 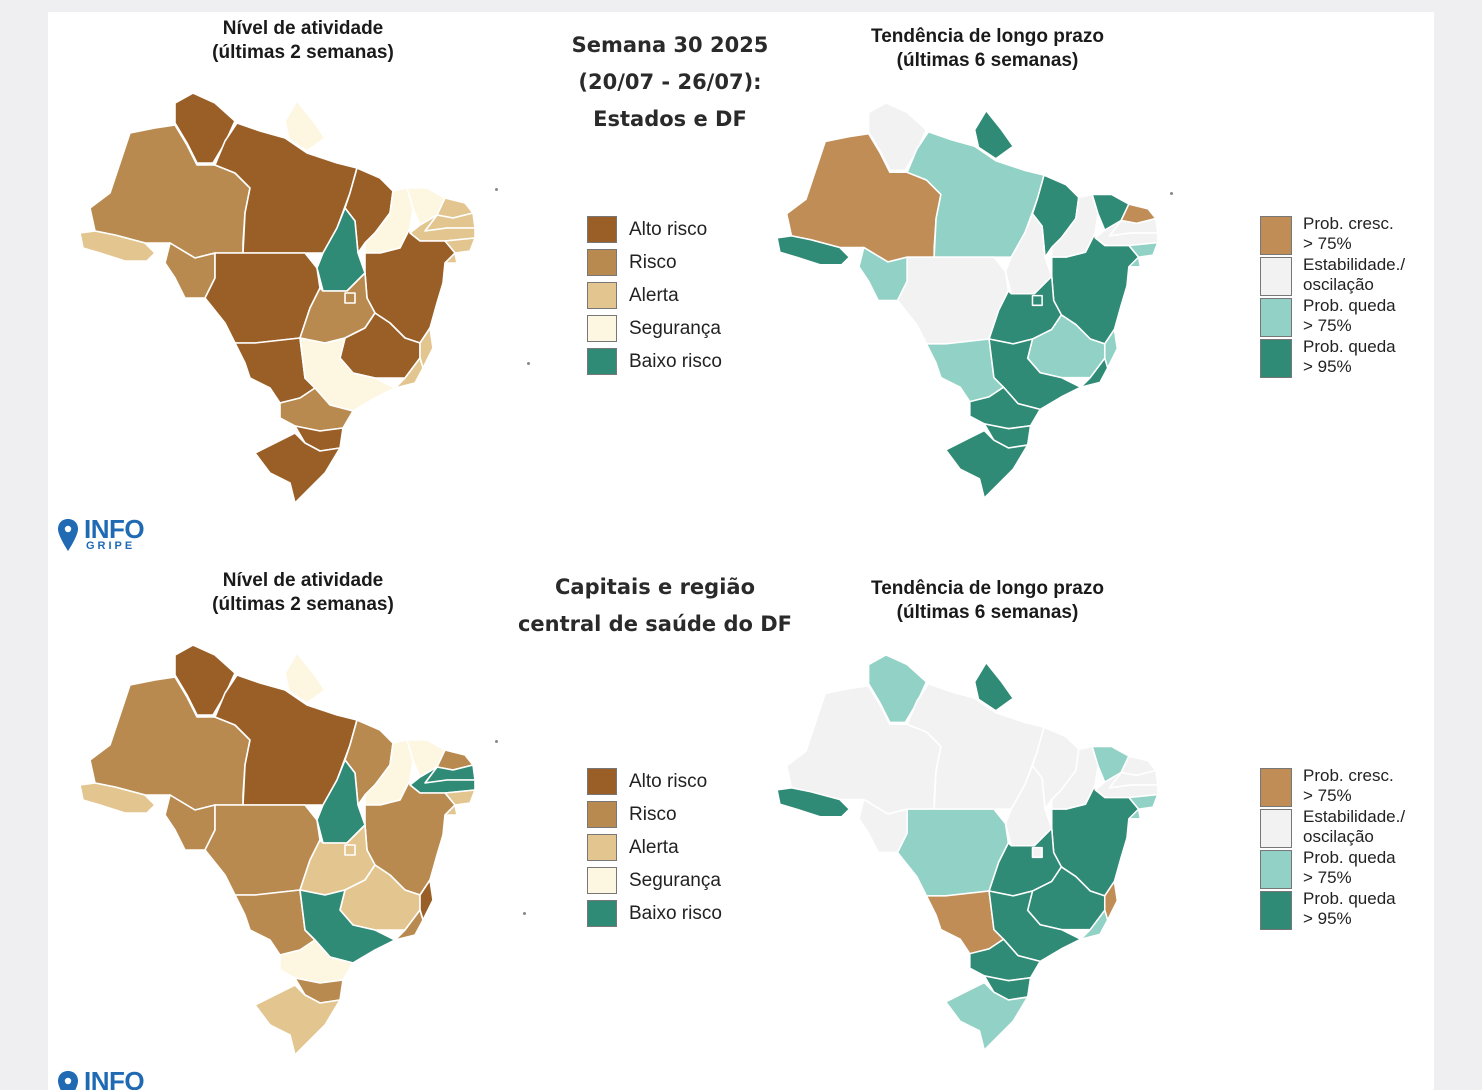 What do you see at coordinates (1360, 317) in the screenshot?
I see `legend-item-prob-queda-75: Prob. queda > 75%` at bounding box center [1360, 317].